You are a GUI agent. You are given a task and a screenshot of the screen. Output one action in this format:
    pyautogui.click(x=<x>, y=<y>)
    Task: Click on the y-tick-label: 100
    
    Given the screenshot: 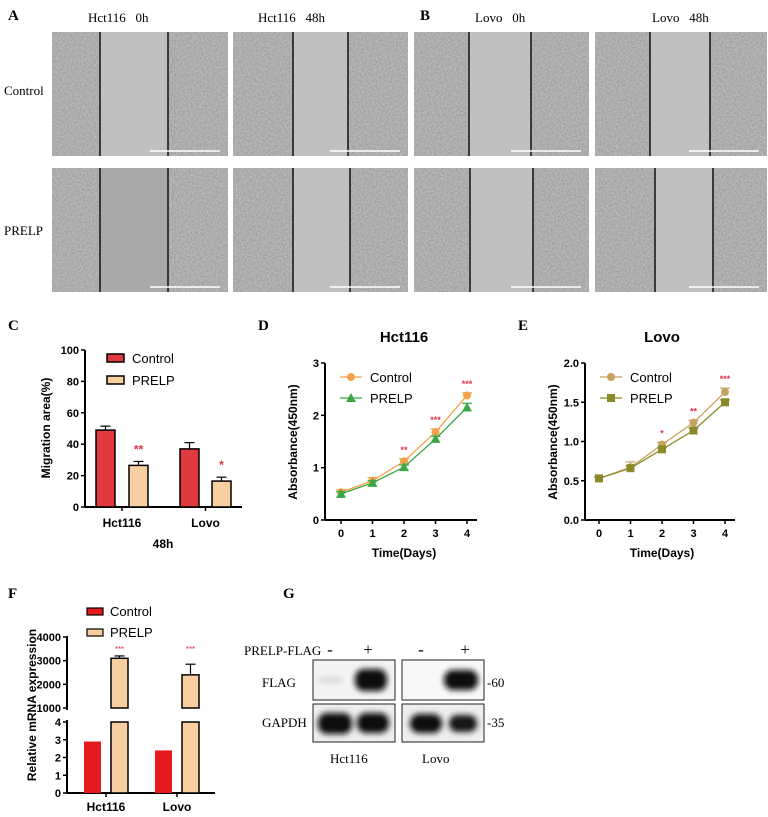 What is the action you would take?
    pyautogui.click(x=70, y=351)
    